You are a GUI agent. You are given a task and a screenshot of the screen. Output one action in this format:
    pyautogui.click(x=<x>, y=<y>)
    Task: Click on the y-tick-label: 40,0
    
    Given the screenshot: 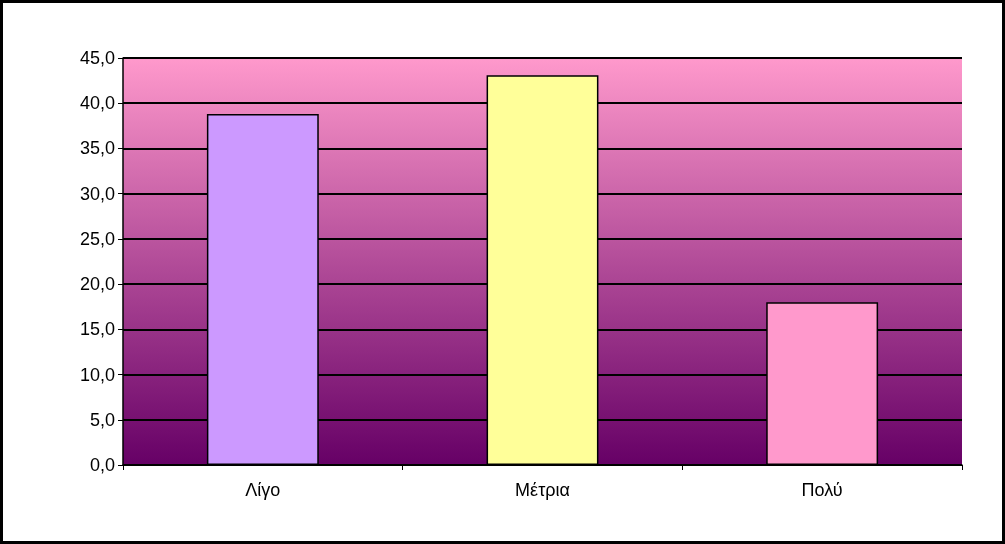 What is the action you would take?
    pyautogui.click(x=97, y=103)
    